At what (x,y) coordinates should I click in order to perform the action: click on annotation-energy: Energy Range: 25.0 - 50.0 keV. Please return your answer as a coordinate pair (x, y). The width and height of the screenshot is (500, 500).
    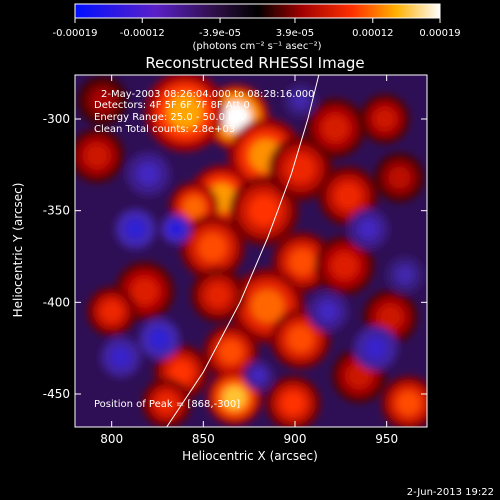
    Looking at the image, I should click on (170, 117).